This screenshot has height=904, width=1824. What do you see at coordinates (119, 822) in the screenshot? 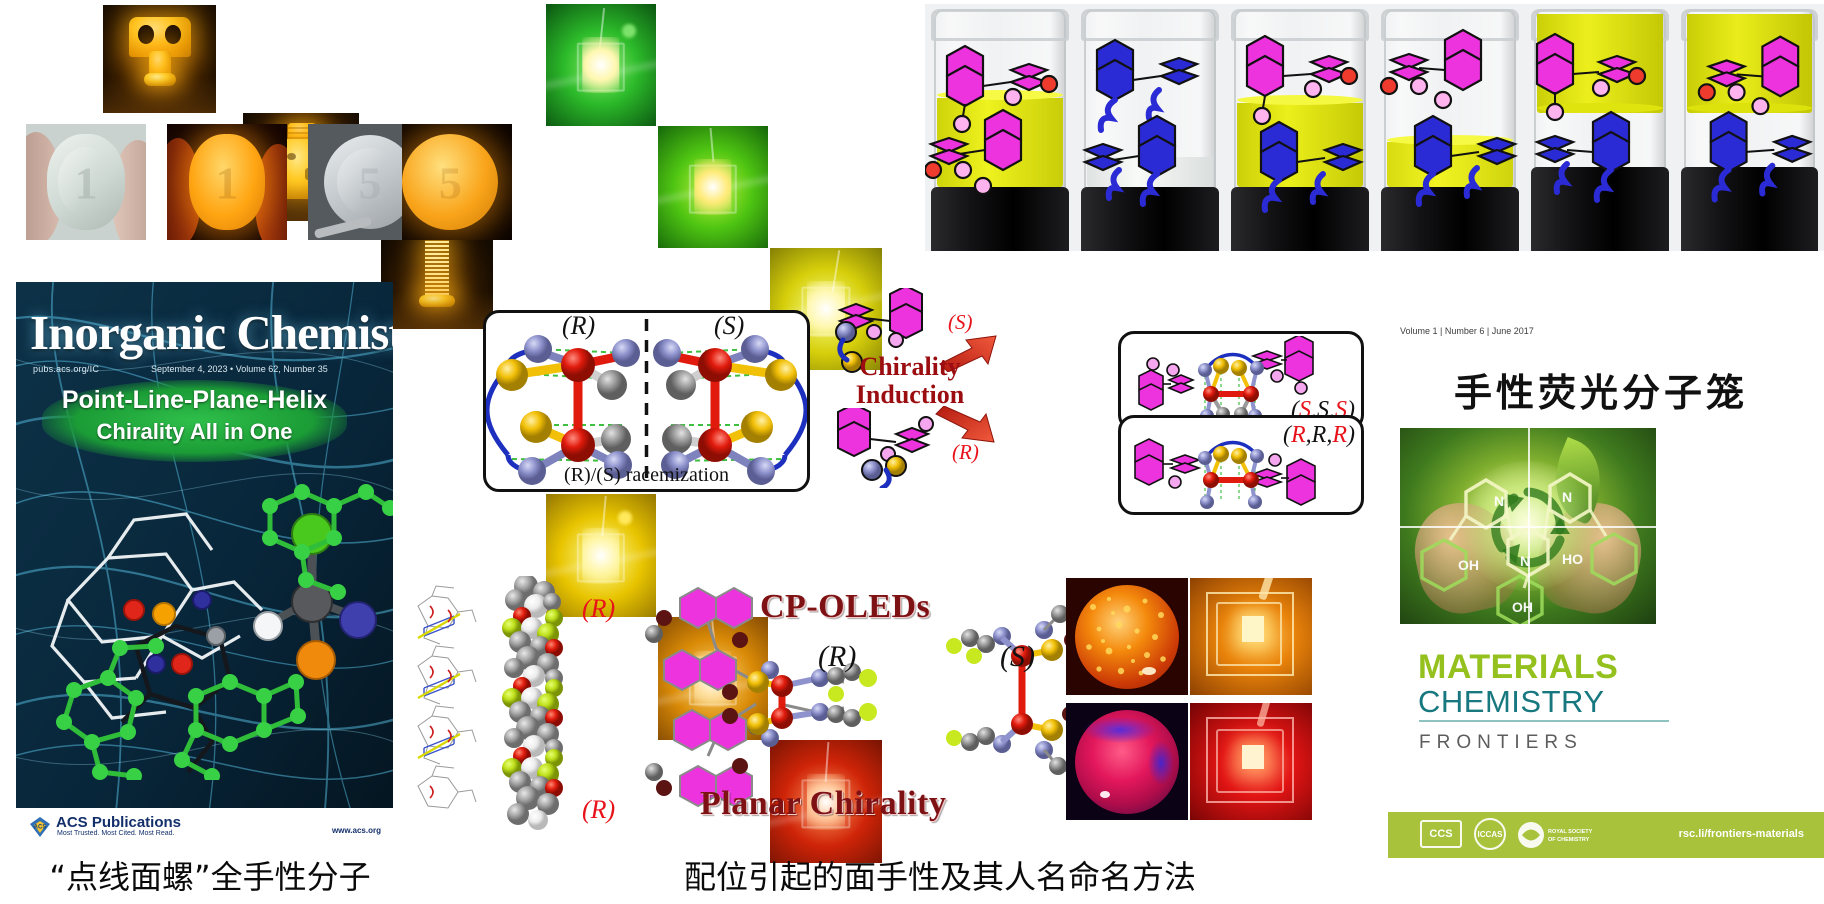
I see `acs-publications-label: ACS Publications` at bounding box center [119, 822].